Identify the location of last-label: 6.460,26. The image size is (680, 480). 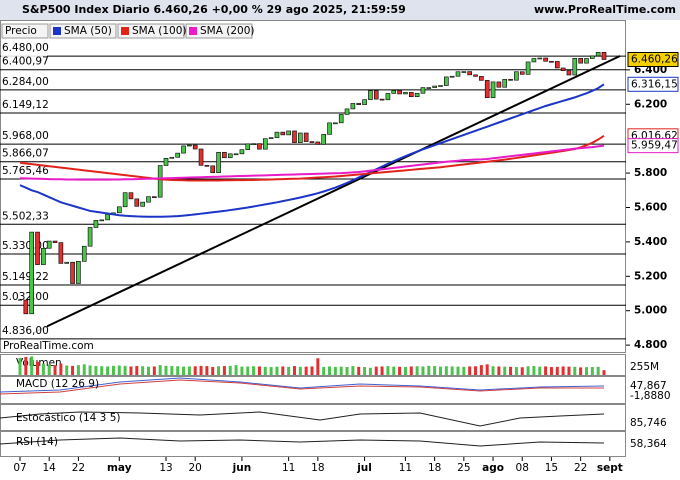
(654, 59).